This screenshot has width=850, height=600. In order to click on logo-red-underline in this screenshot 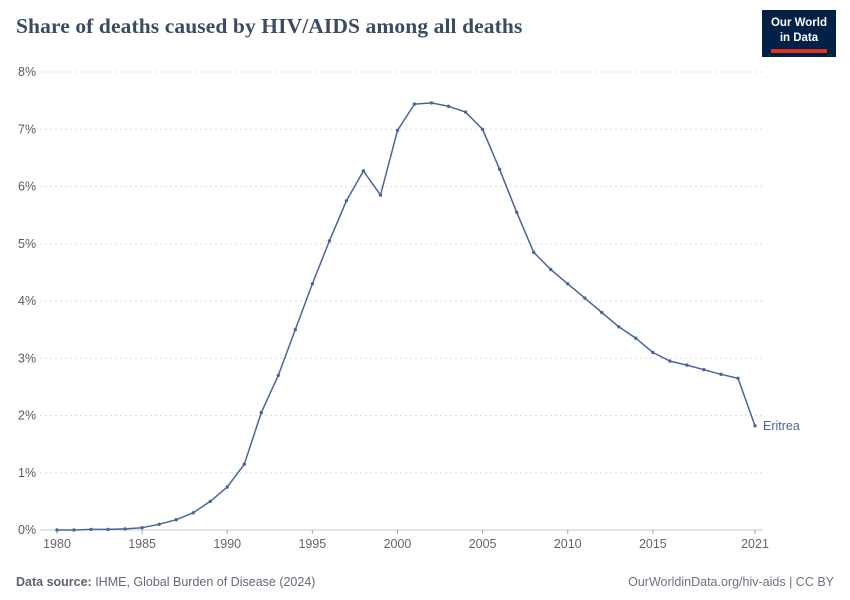, I will do `click(798, 50)`.